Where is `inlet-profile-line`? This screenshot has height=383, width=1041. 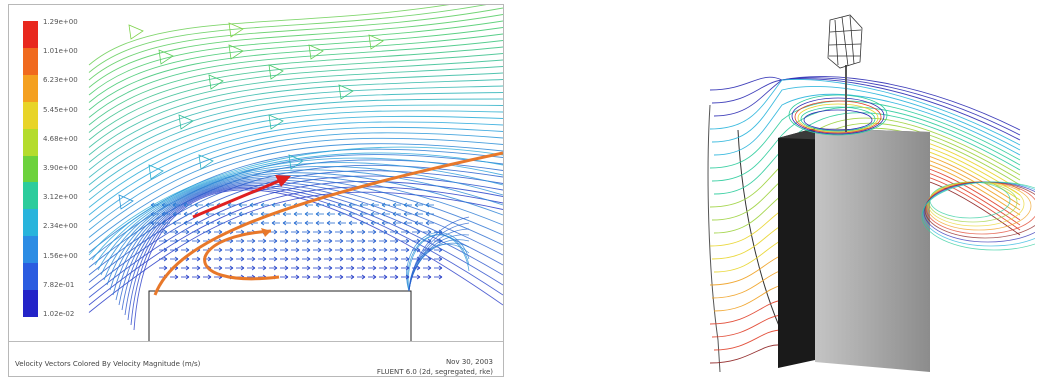
inlet-profile-line is located at coordinates (714, 238).